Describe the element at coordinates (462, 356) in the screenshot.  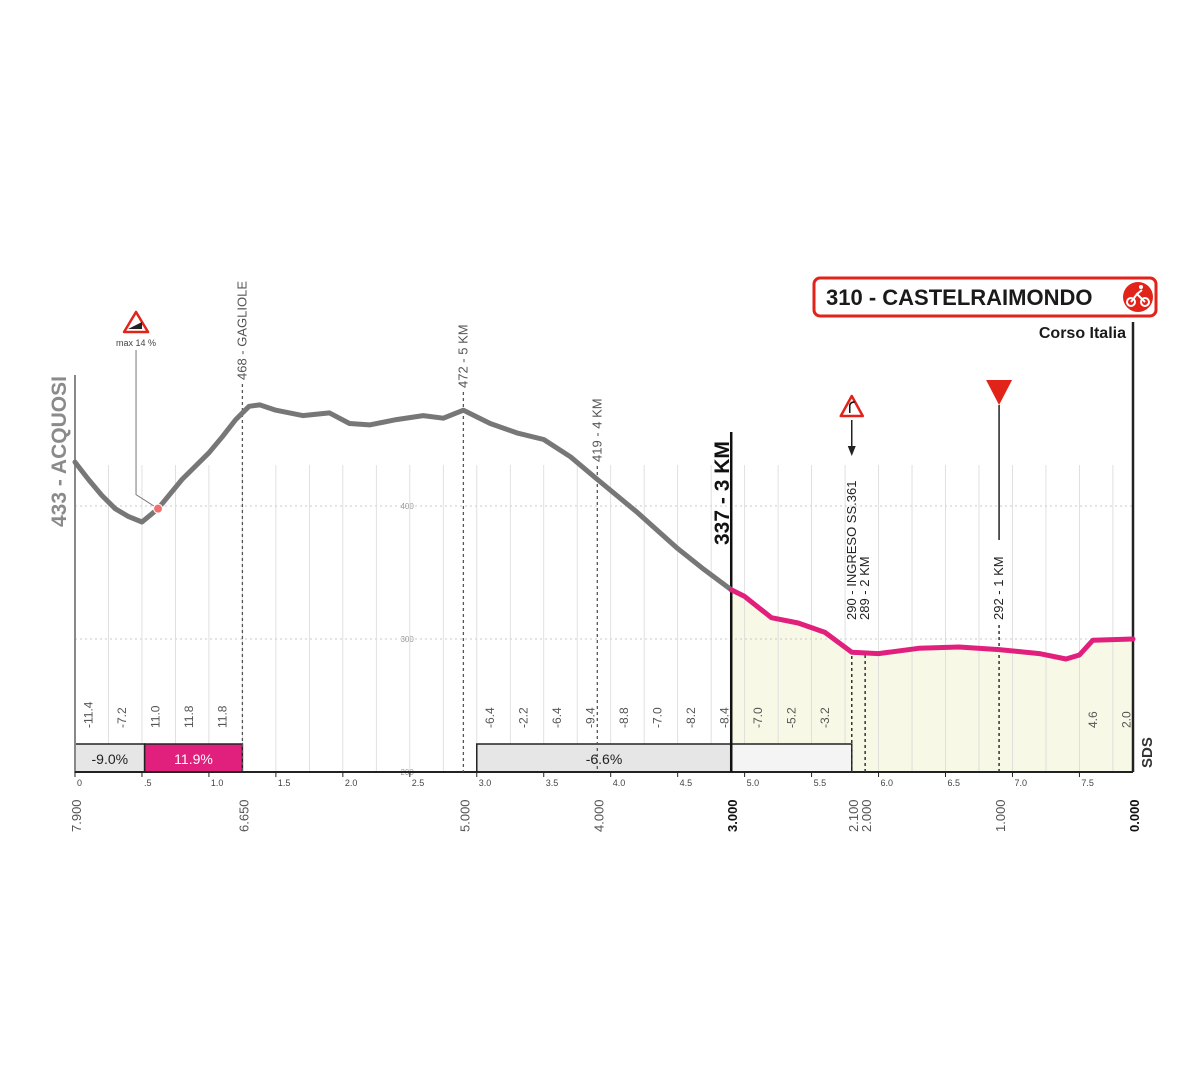
I see `marker-label: 472 - 5 KM` at that location.